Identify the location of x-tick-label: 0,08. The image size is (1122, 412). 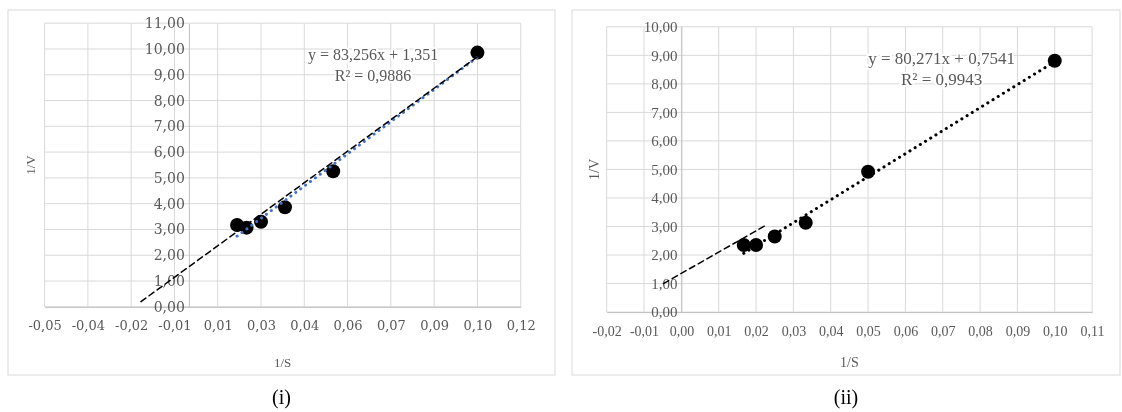
(980, 332).